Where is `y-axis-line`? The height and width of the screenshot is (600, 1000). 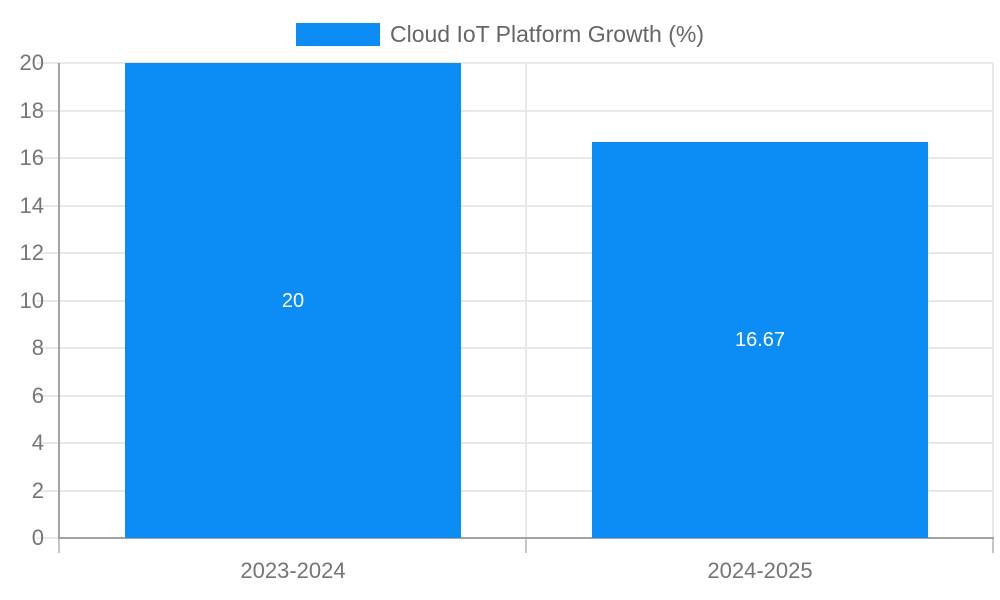 y-axis-line is located at coordinates (59, 301).